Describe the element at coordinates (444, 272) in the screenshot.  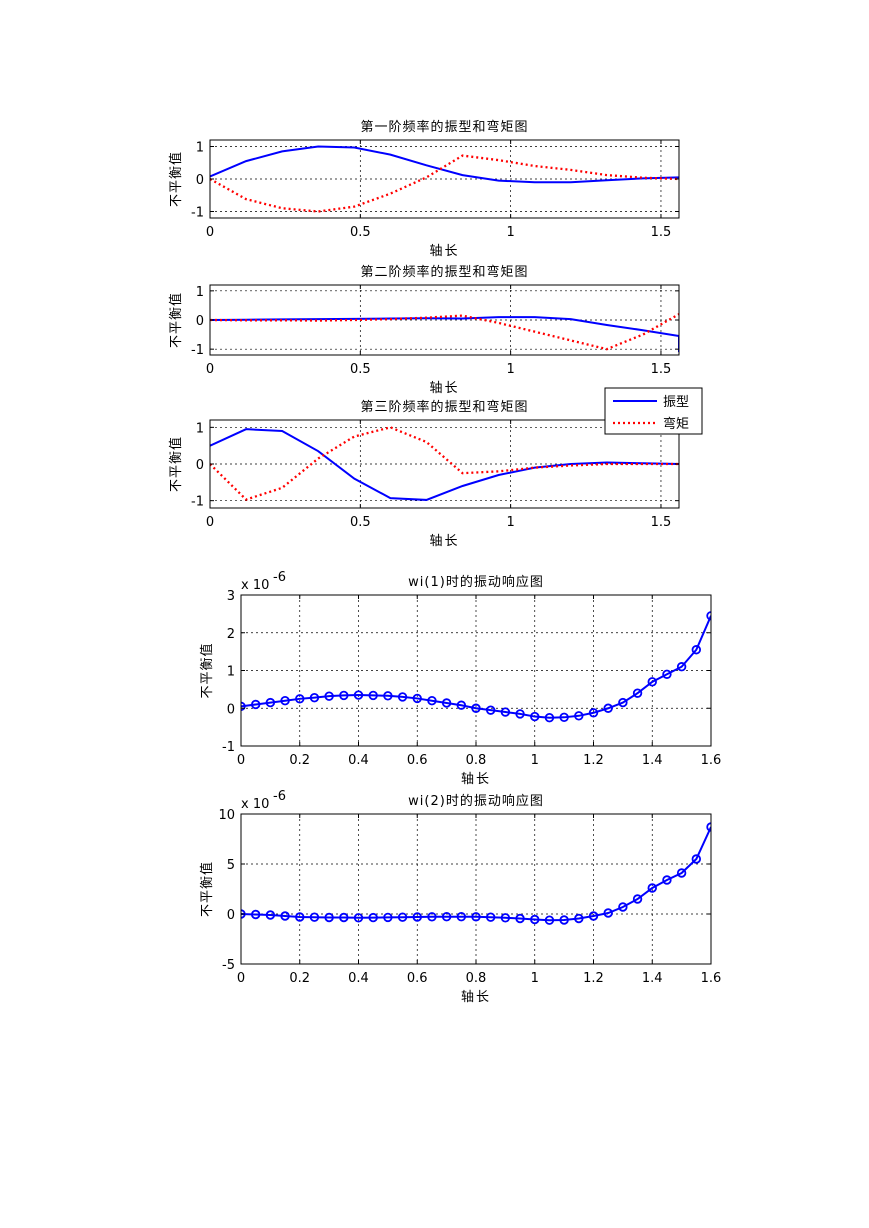
I see `chart-title: 第二阶频率的振型和弯矩图` at that location.